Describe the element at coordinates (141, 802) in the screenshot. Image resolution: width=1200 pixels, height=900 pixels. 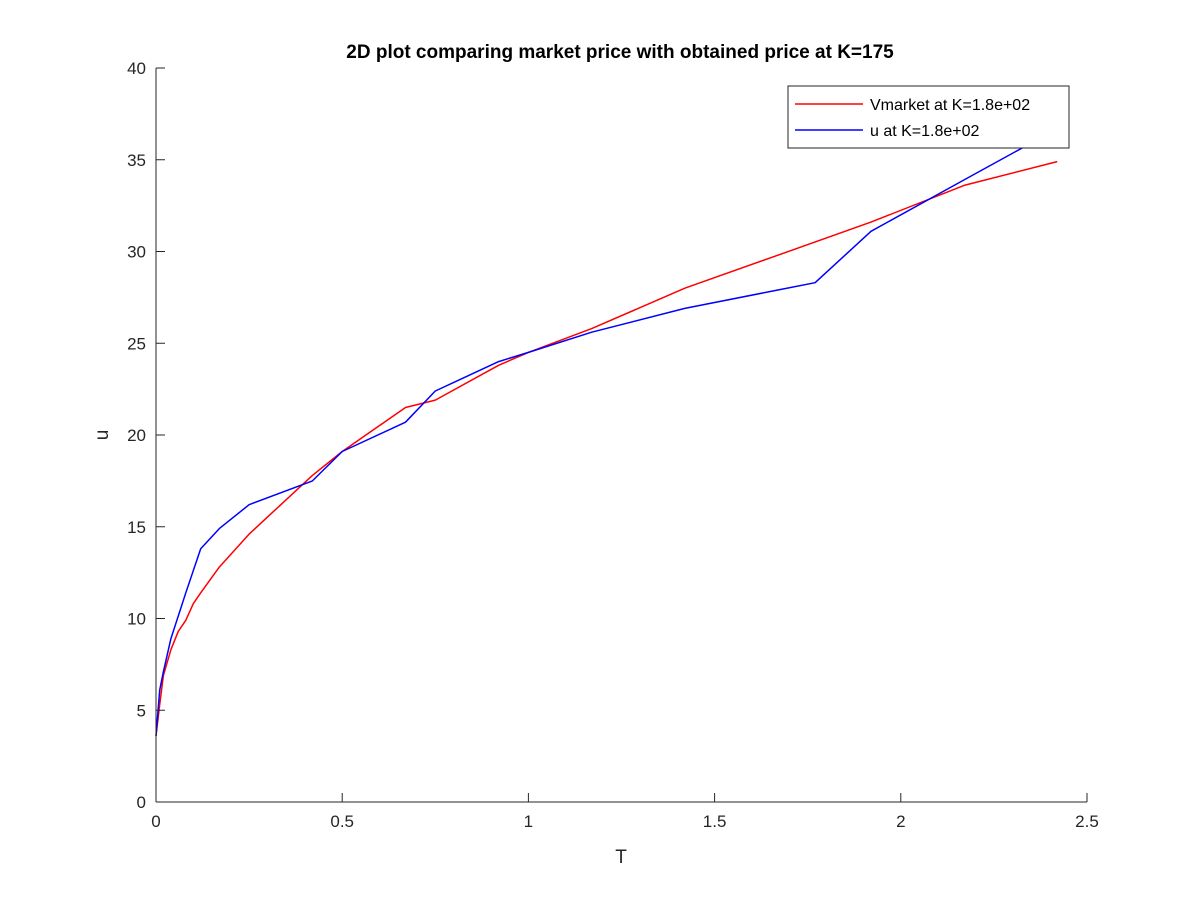
I see `y-tick-label: 0` at that location.